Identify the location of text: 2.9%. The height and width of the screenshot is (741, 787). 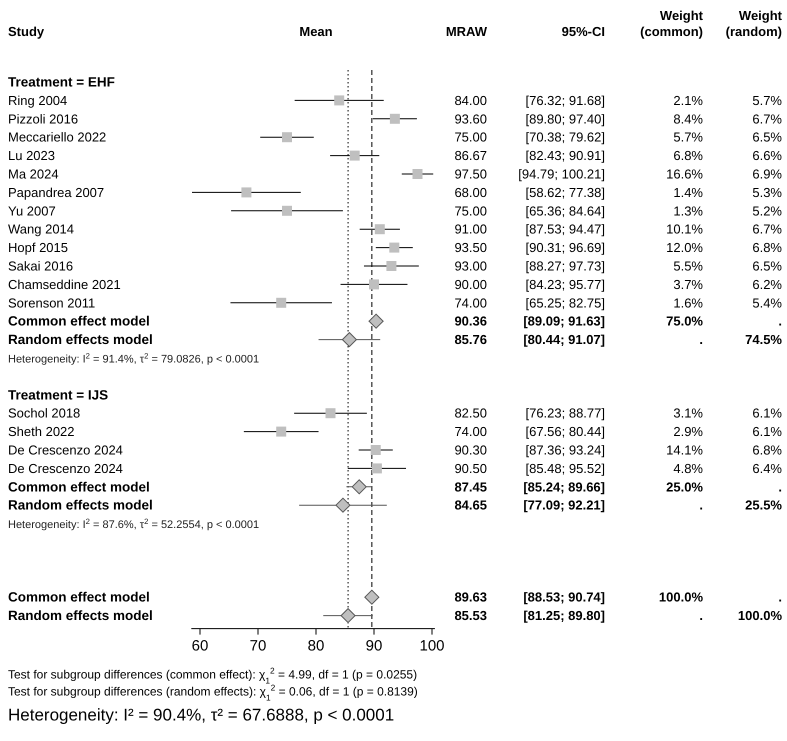
(688, 432).